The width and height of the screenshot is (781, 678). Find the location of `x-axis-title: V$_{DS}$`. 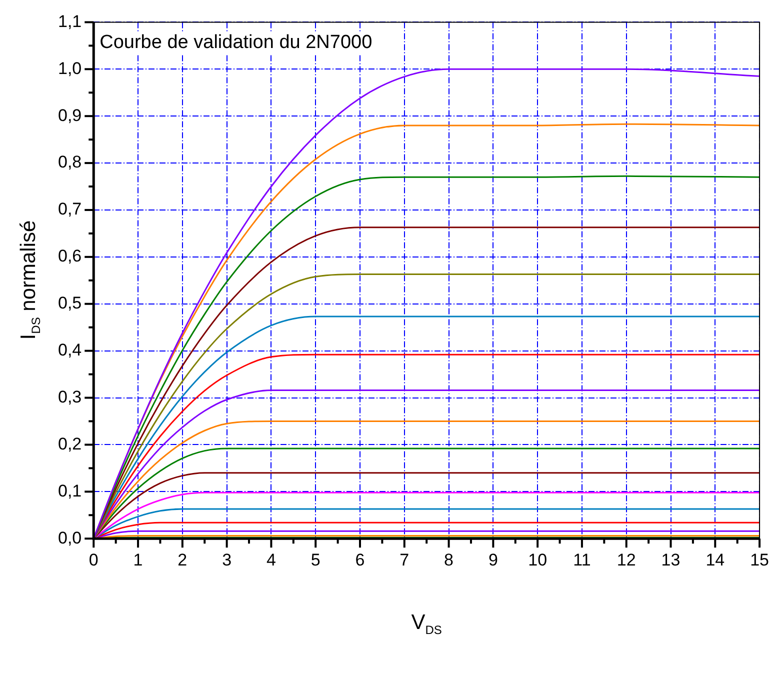

x-axis-title: V$_{DS}$ is located at coordinates (426, 623).